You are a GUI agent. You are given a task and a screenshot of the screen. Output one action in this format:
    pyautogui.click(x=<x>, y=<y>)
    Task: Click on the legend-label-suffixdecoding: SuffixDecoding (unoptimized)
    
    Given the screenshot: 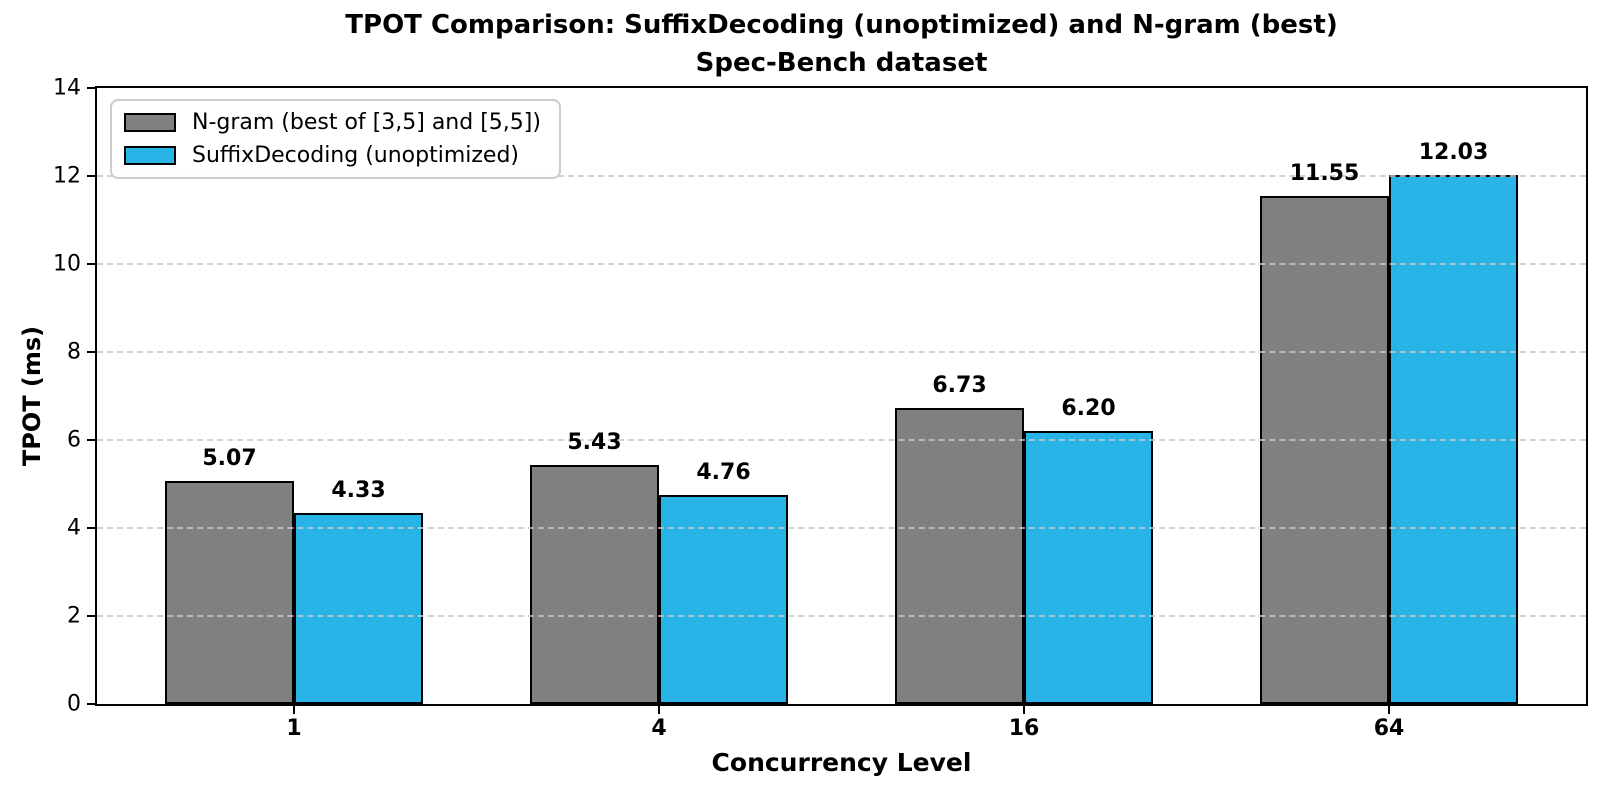 What is the action you would take?
    pyautogui.click(x=356, y=155)
    